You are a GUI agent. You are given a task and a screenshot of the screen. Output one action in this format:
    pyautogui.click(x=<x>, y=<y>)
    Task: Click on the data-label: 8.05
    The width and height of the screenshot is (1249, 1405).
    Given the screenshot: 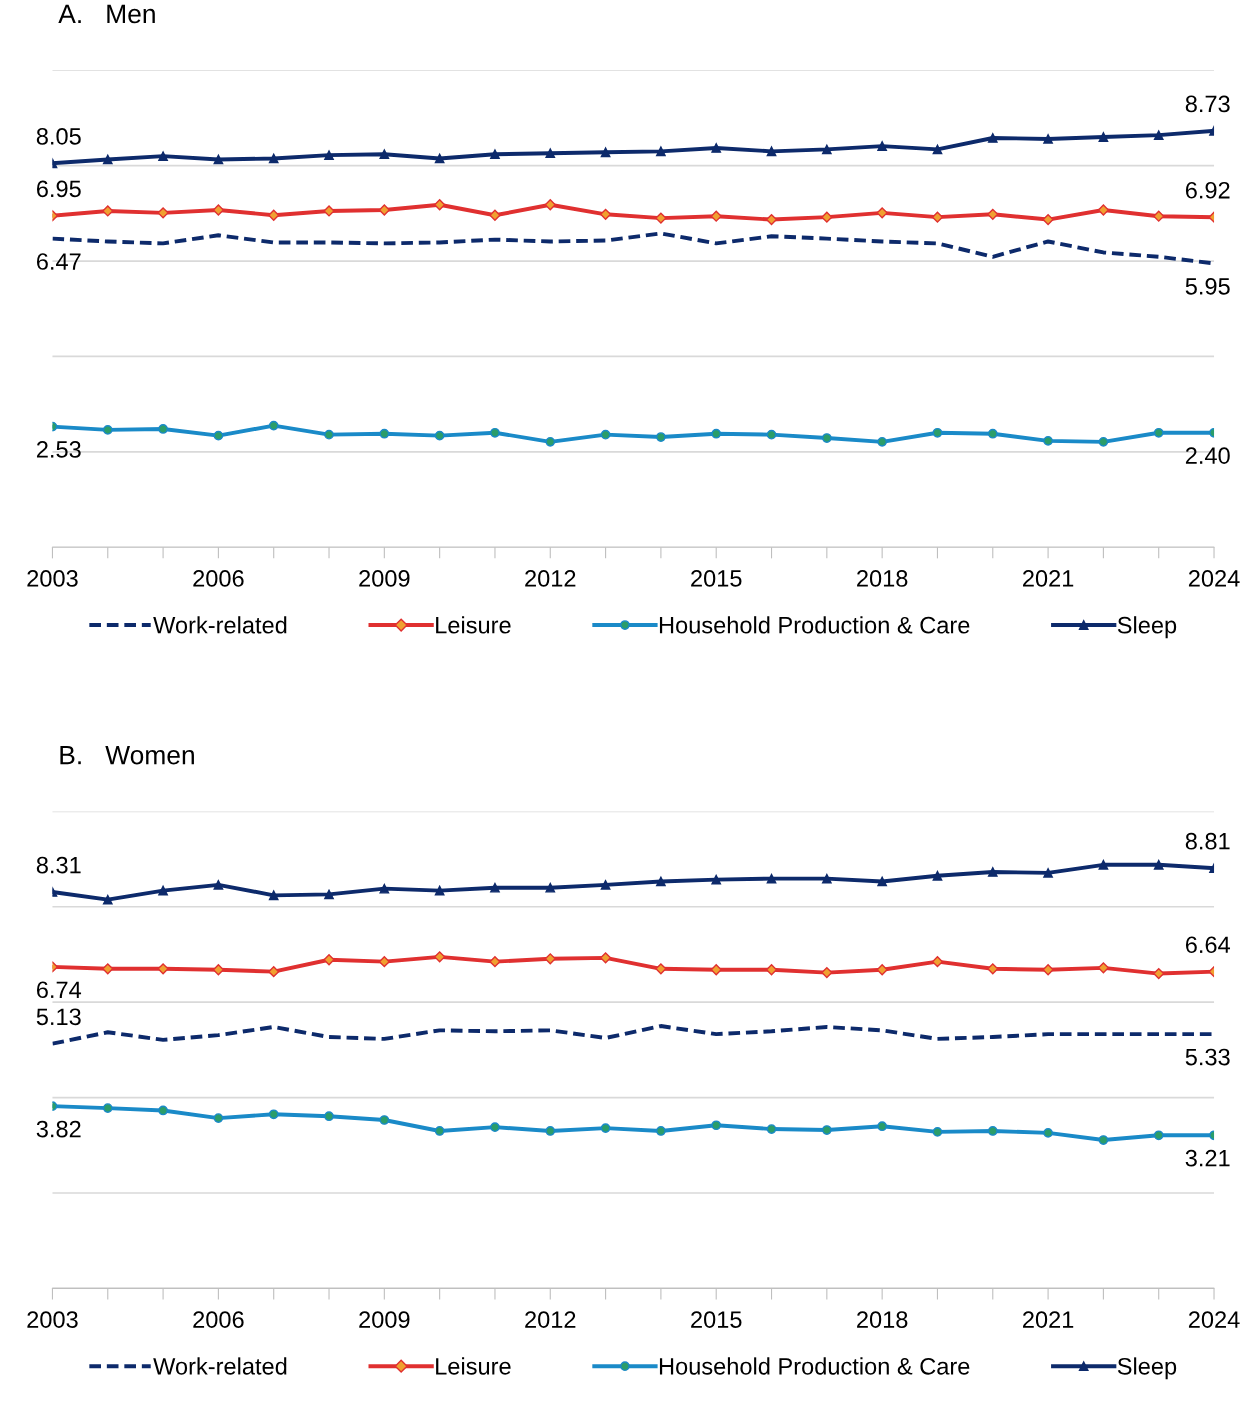 What is the action you would take?
    pyautogui.click(x=58, y=136)
    